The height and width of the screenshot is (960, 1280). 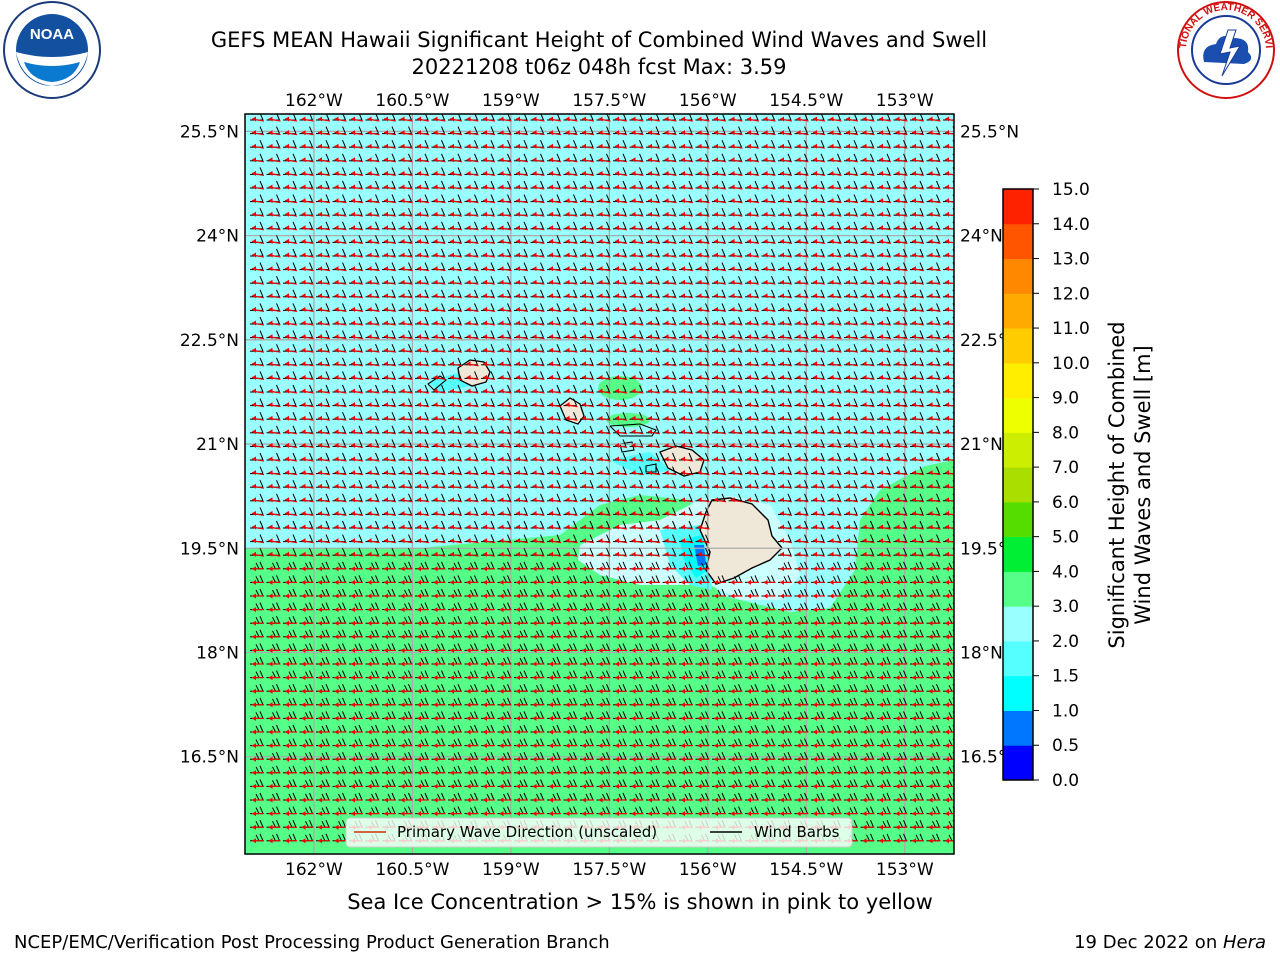 I want to click on colorbar-tick-label: 1.5, so click(x=1065, y=677).